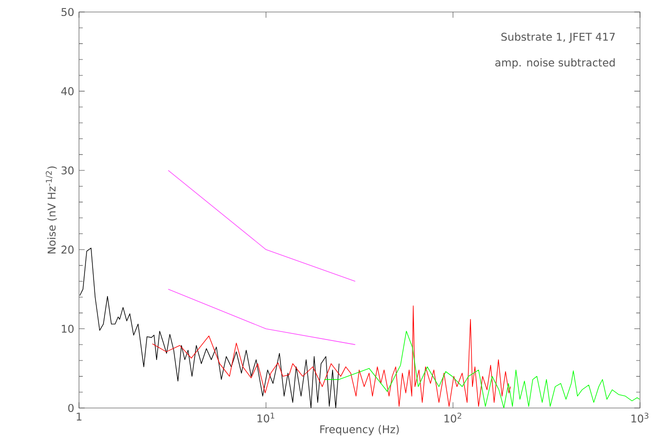 This screenshot has height=443, width=658. What do you see at coordinates (640, 417) in the screenshot?
I see `x-tick-label: 10$^{3}$` at bounding box center [640, 417].